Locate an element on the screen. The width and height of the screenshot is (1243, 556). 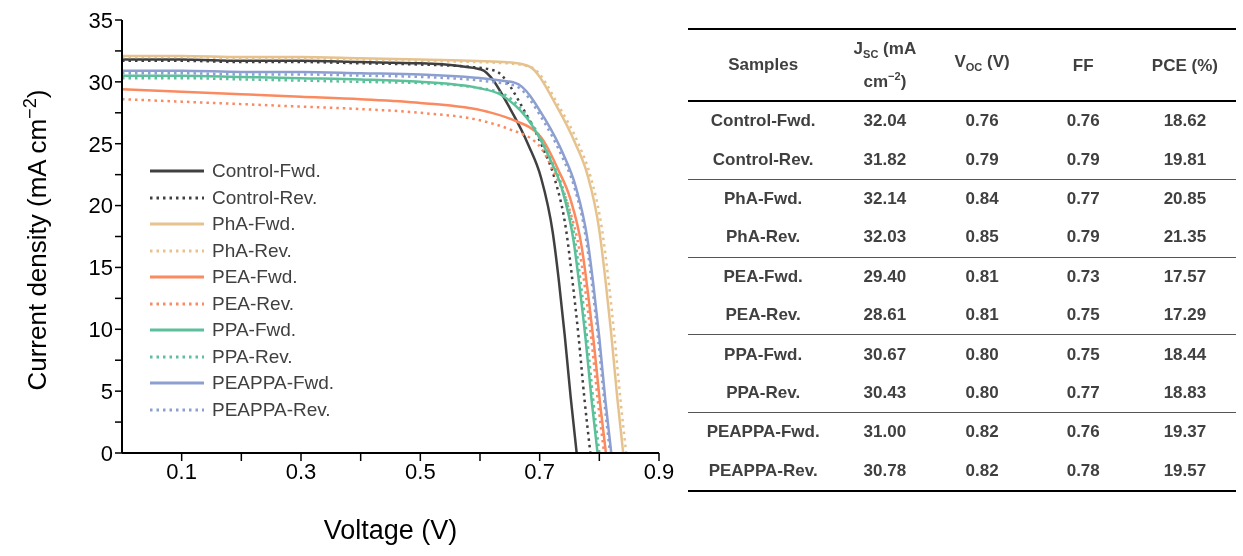
data-label: 19.81 is located at coordinates (1185, 159).